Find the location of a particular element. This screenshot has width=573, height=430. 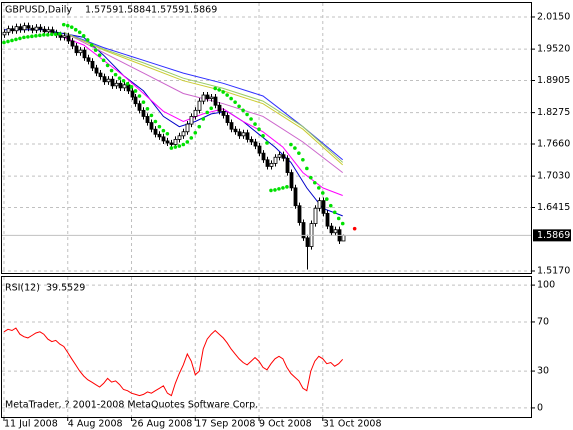

x-tick-label: 17 Sep 2008 is located at coordinates (225, 424).